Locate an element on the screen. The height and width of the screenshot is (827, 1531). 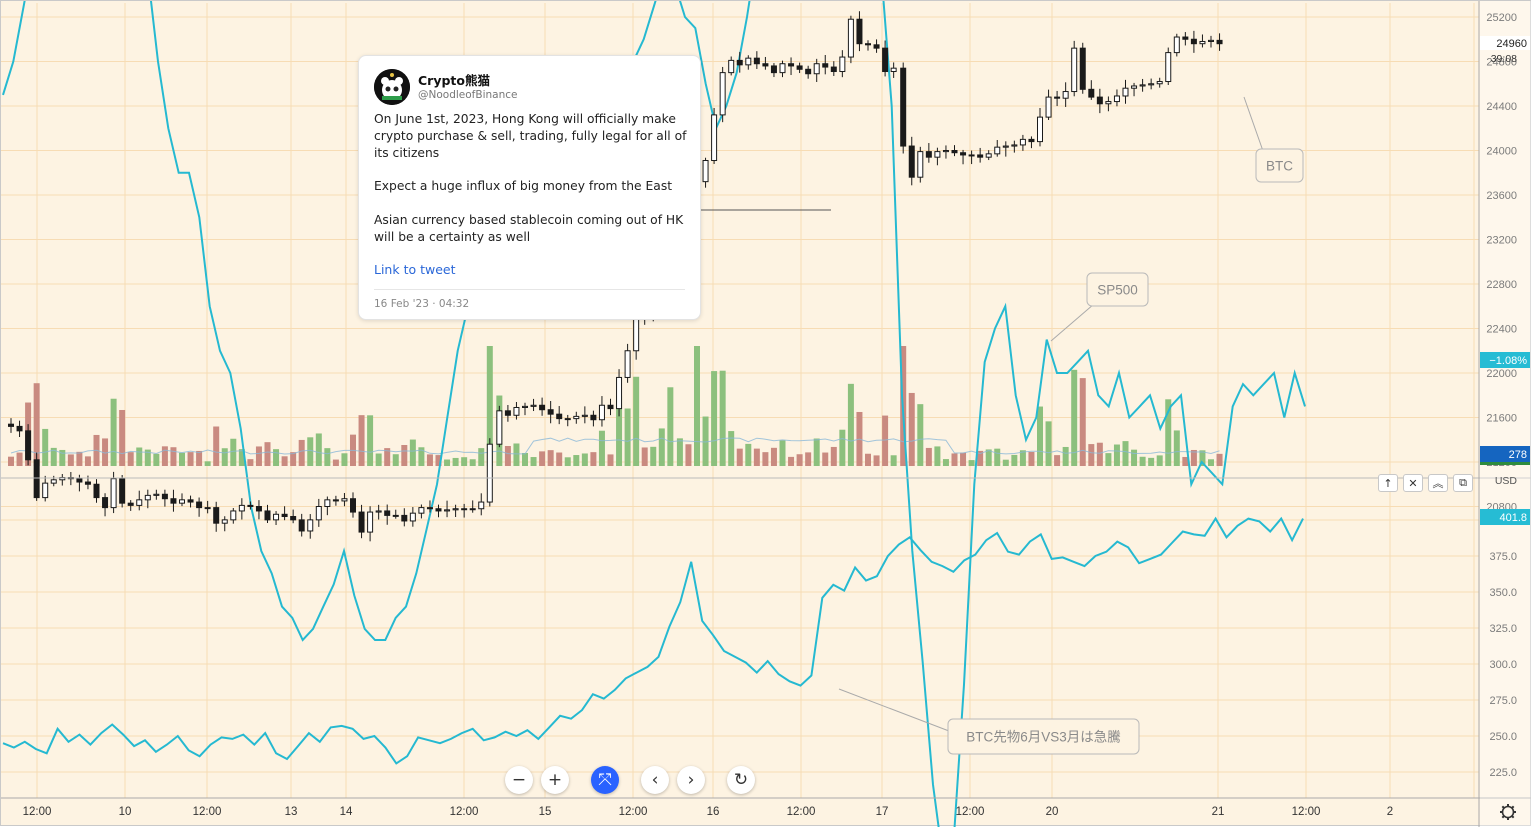
move-pane-up-button: ↑ is located at coordinates (1388, 483).